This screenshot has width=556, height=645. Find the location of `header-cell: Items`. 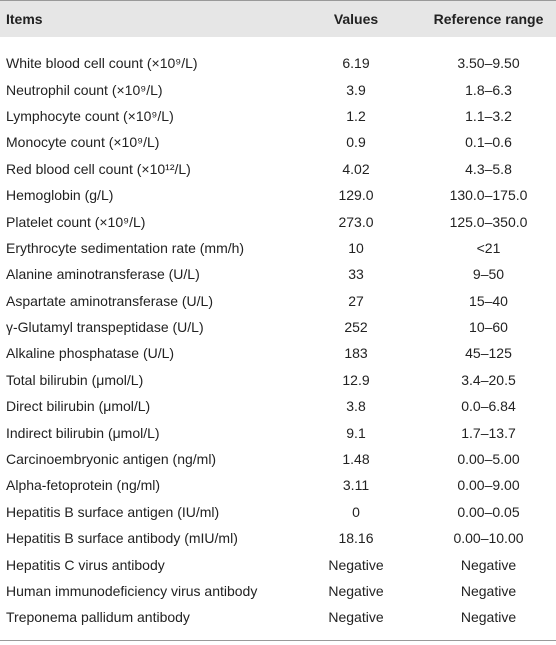

header-cell: Items is located at coordinates (24, 19).